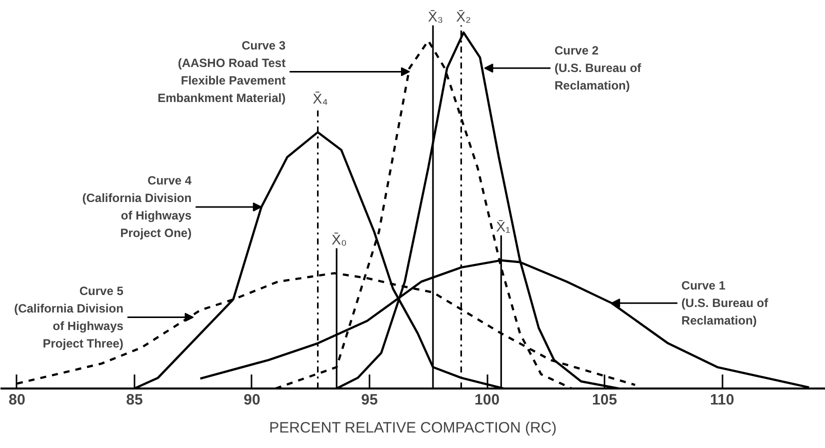 This screenshot has width=825, height=448. Describe the element at coordinates (369, 400) in the screenshot. I see `x-tick-label: 95` at that location.